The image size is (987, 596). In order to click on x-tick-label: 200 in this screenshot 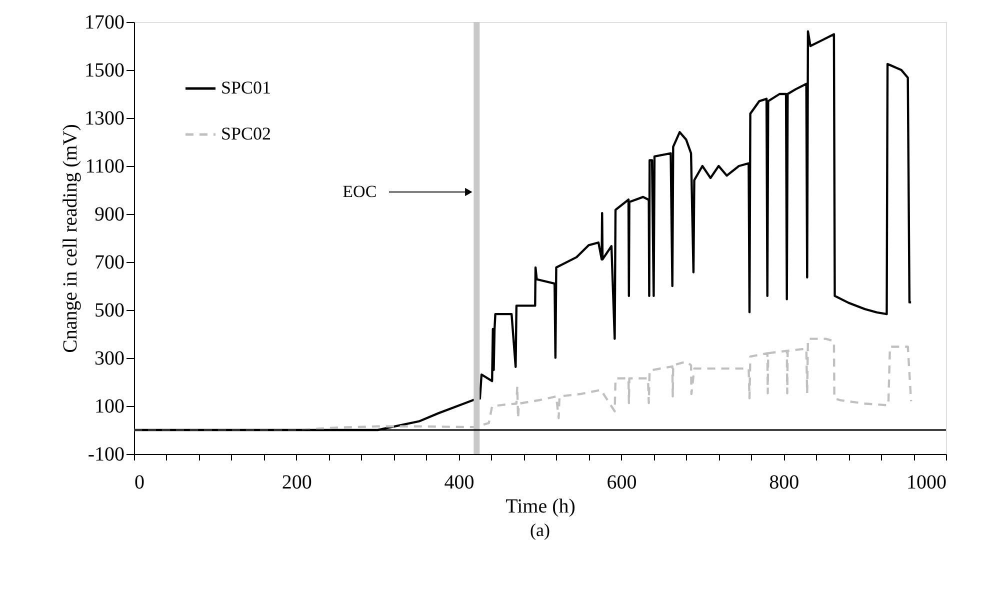, I will do `click(297, 483)`.